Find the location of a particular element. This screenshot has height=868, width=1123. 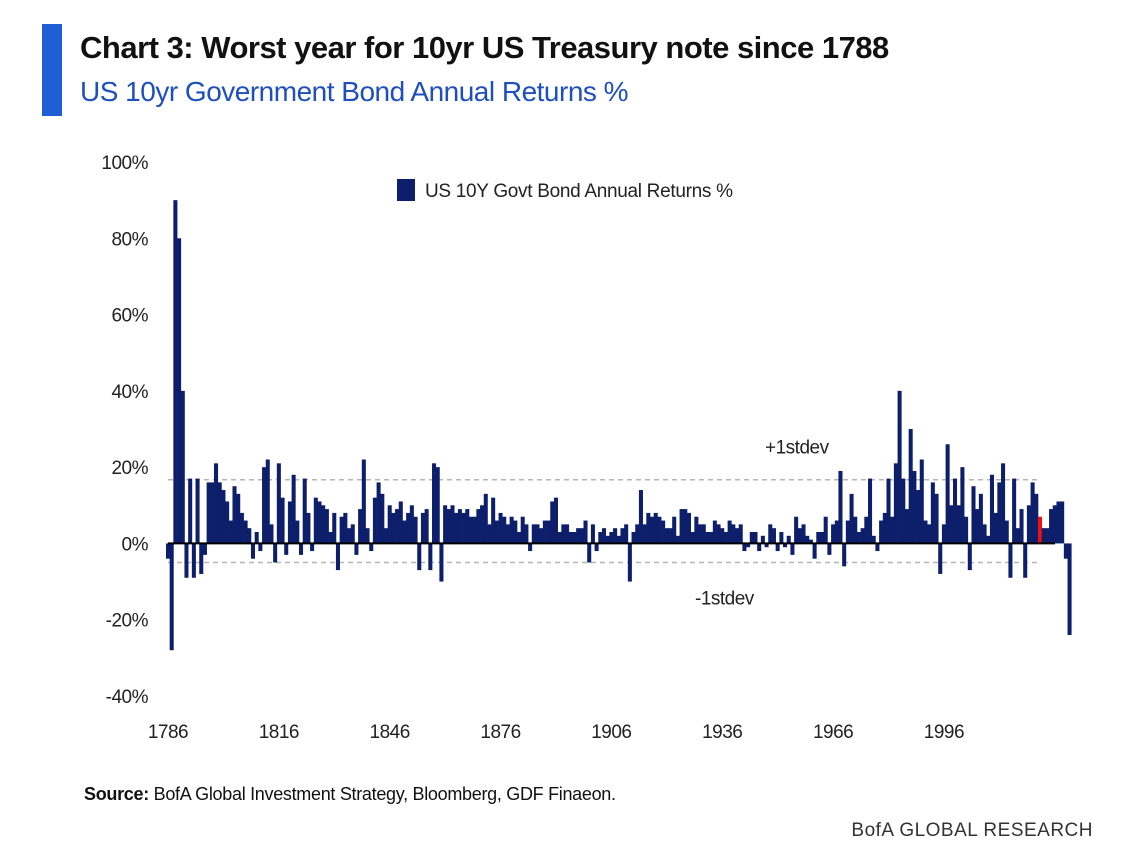

x-tick-label: 1906 is located at coordinates (611, 732).